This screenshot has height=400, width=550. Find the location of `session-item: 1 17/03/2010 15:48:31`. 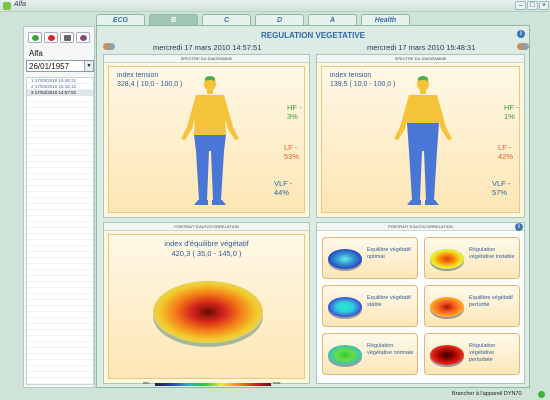

session-item: 1 17/03/2010 15:48:31 is located at coordinates (54, 80).